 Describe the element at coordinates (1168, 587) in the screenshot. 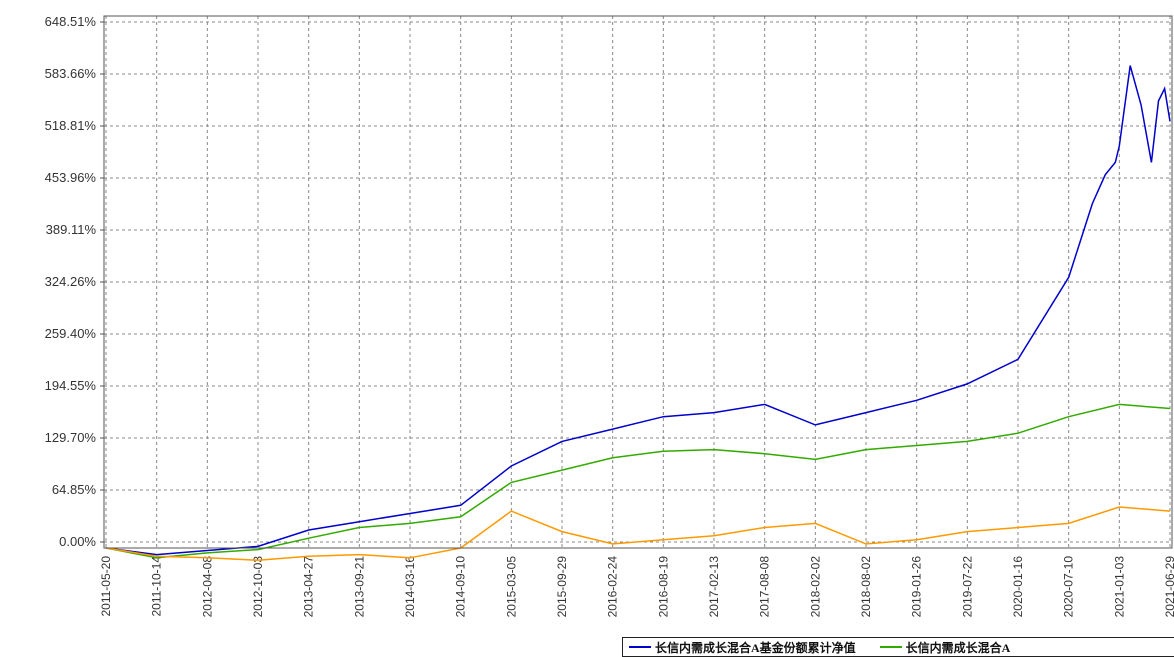

I see `x-tick-label: 2021-06-29` at that location.